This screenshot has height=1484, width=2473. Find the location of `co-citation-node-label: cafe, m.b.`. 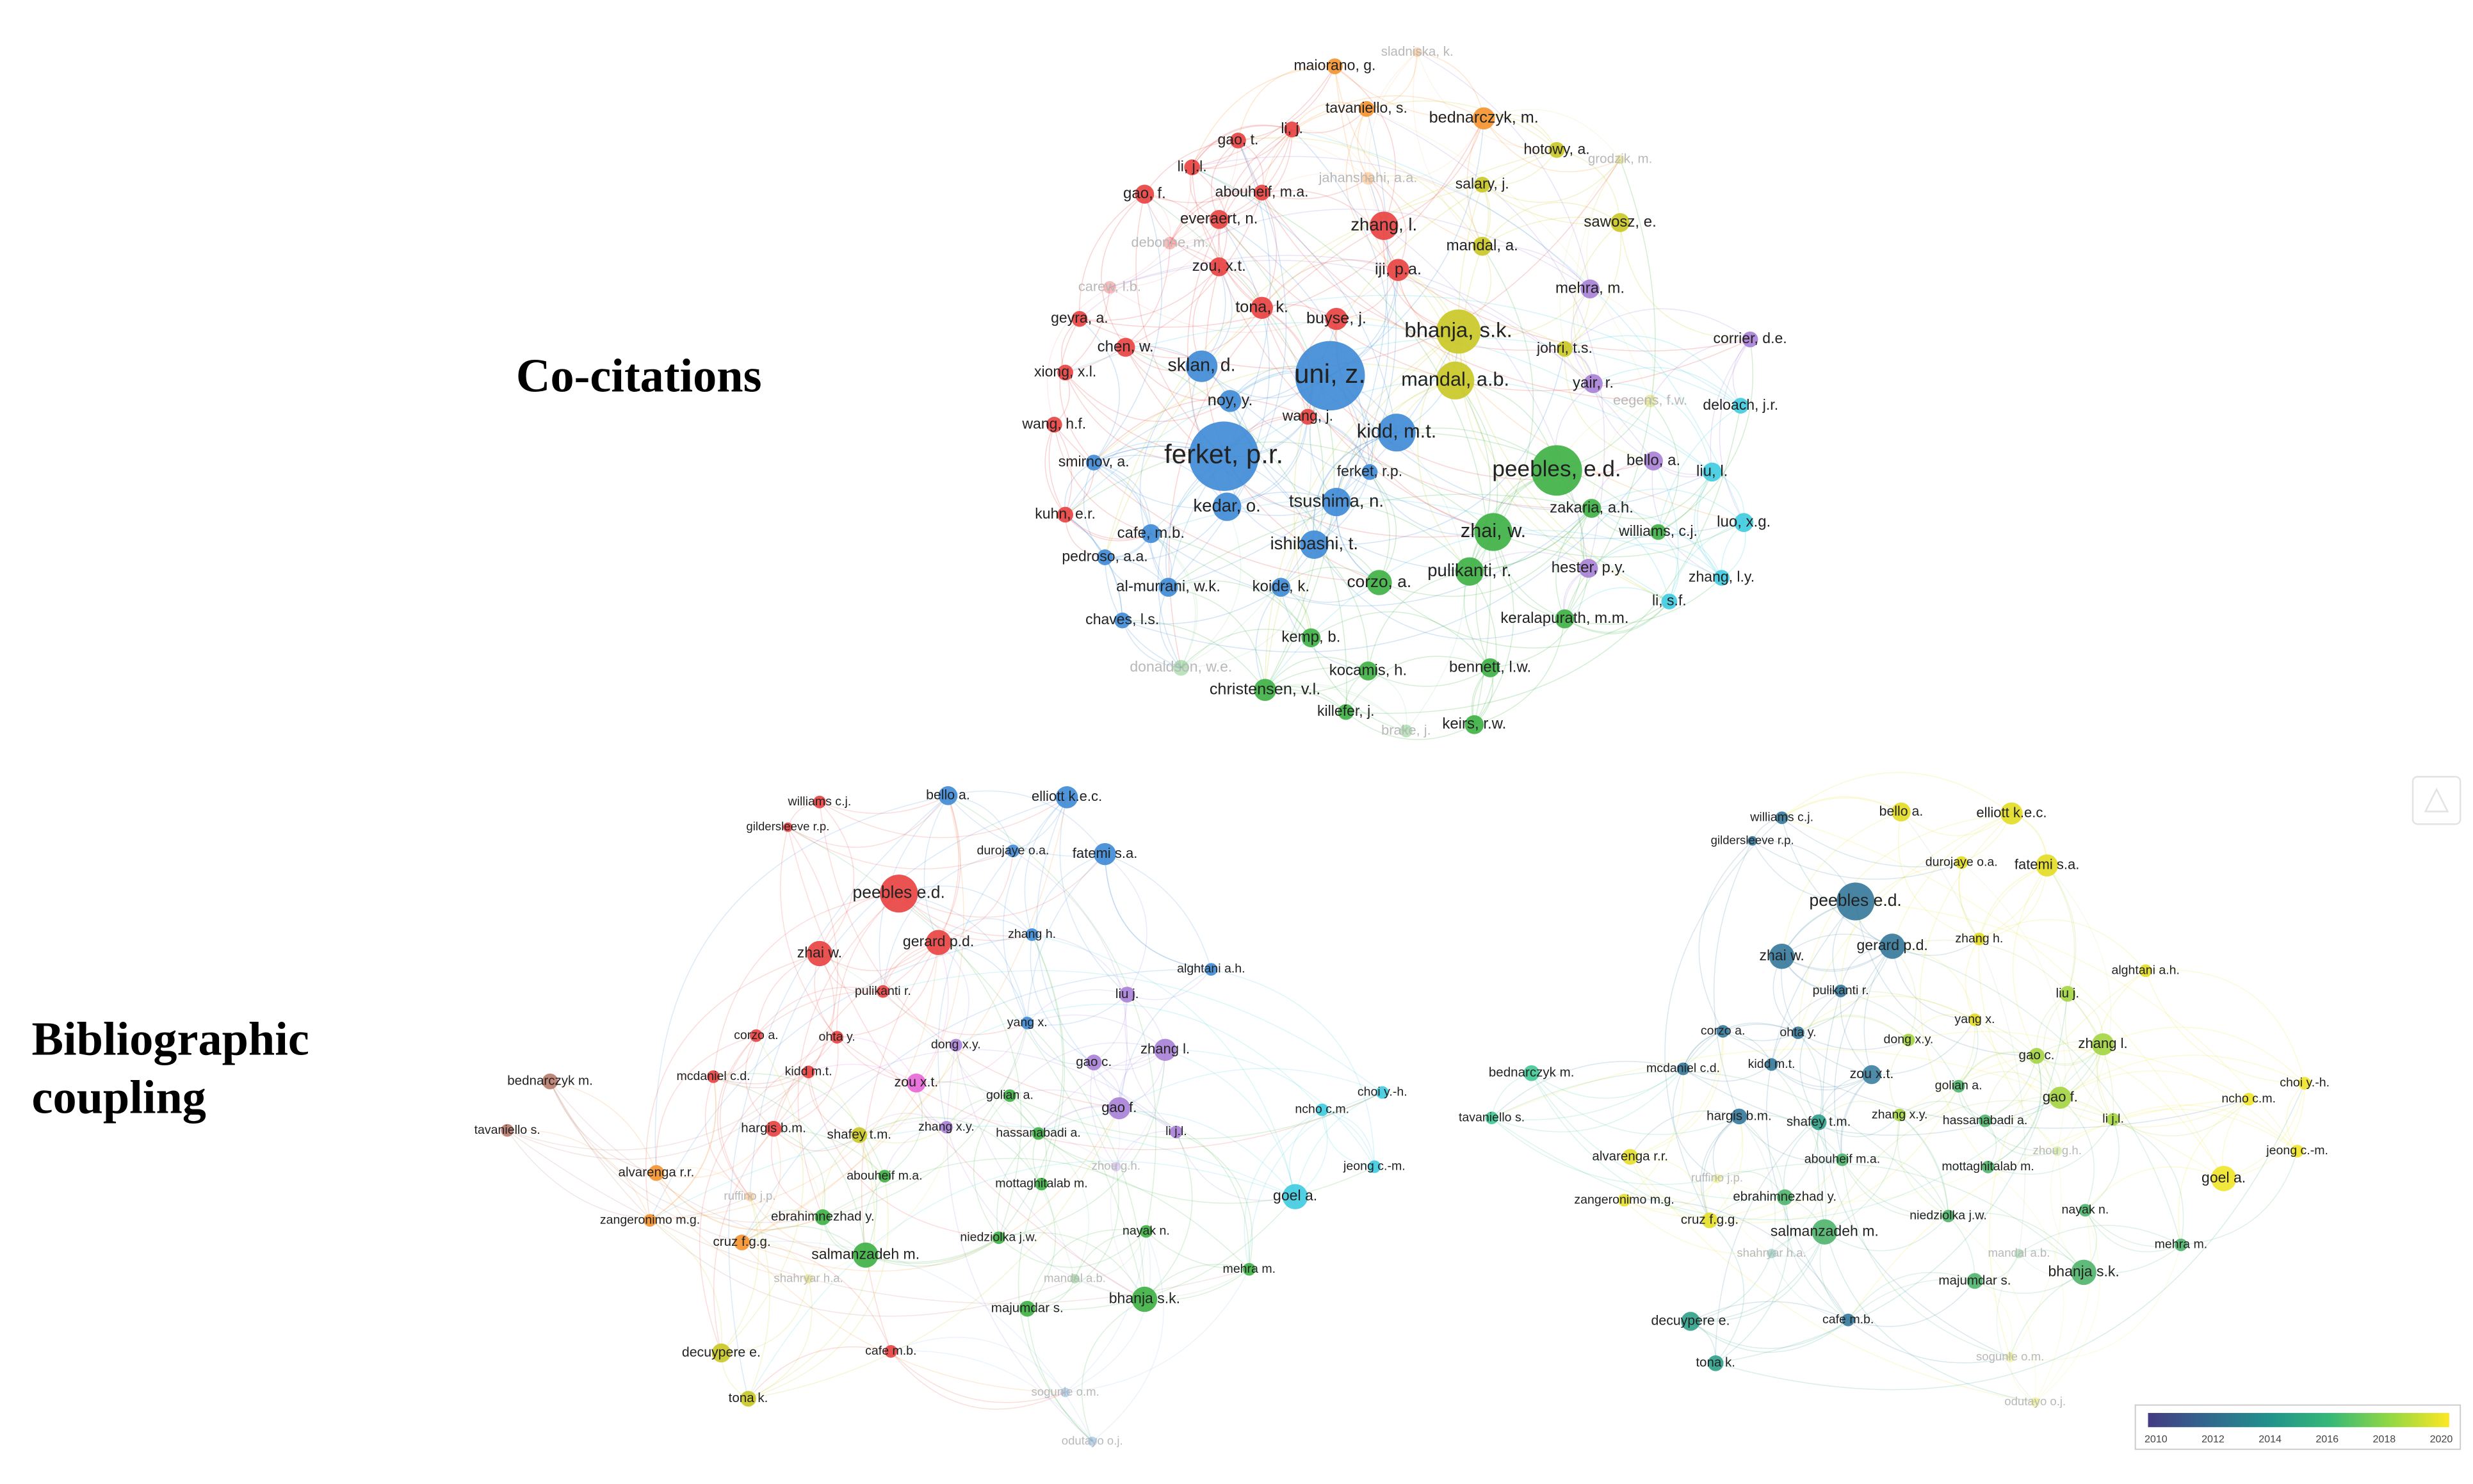

co-citation-node-label: cafe, m.b. is located at coordinates (1151, 533).